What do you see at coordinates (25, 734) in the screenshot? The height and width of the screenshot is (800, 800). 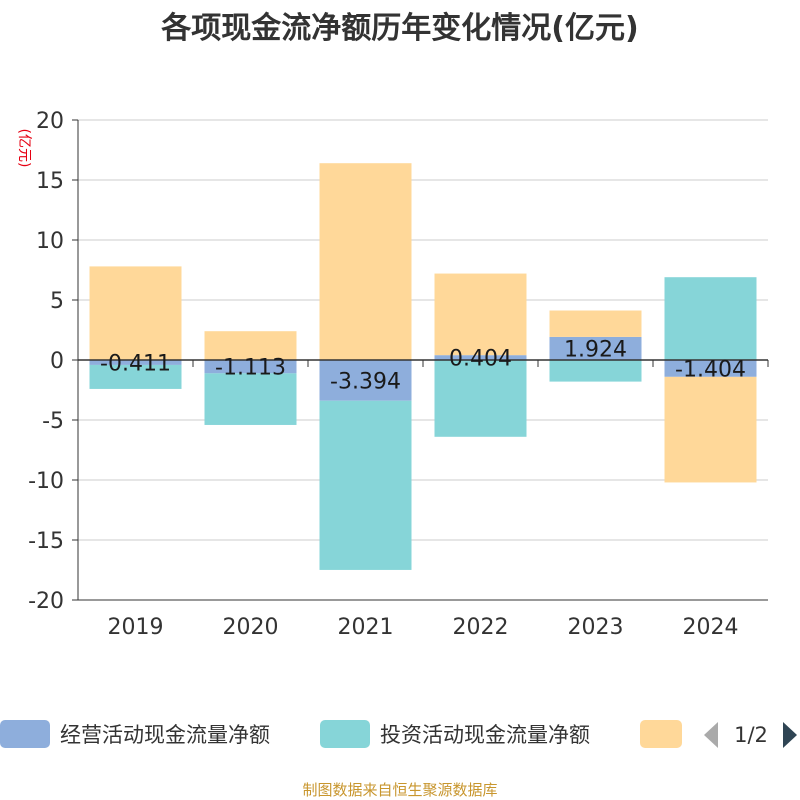 I see `legend-swatch-operating` at bounding box center [25, 734].